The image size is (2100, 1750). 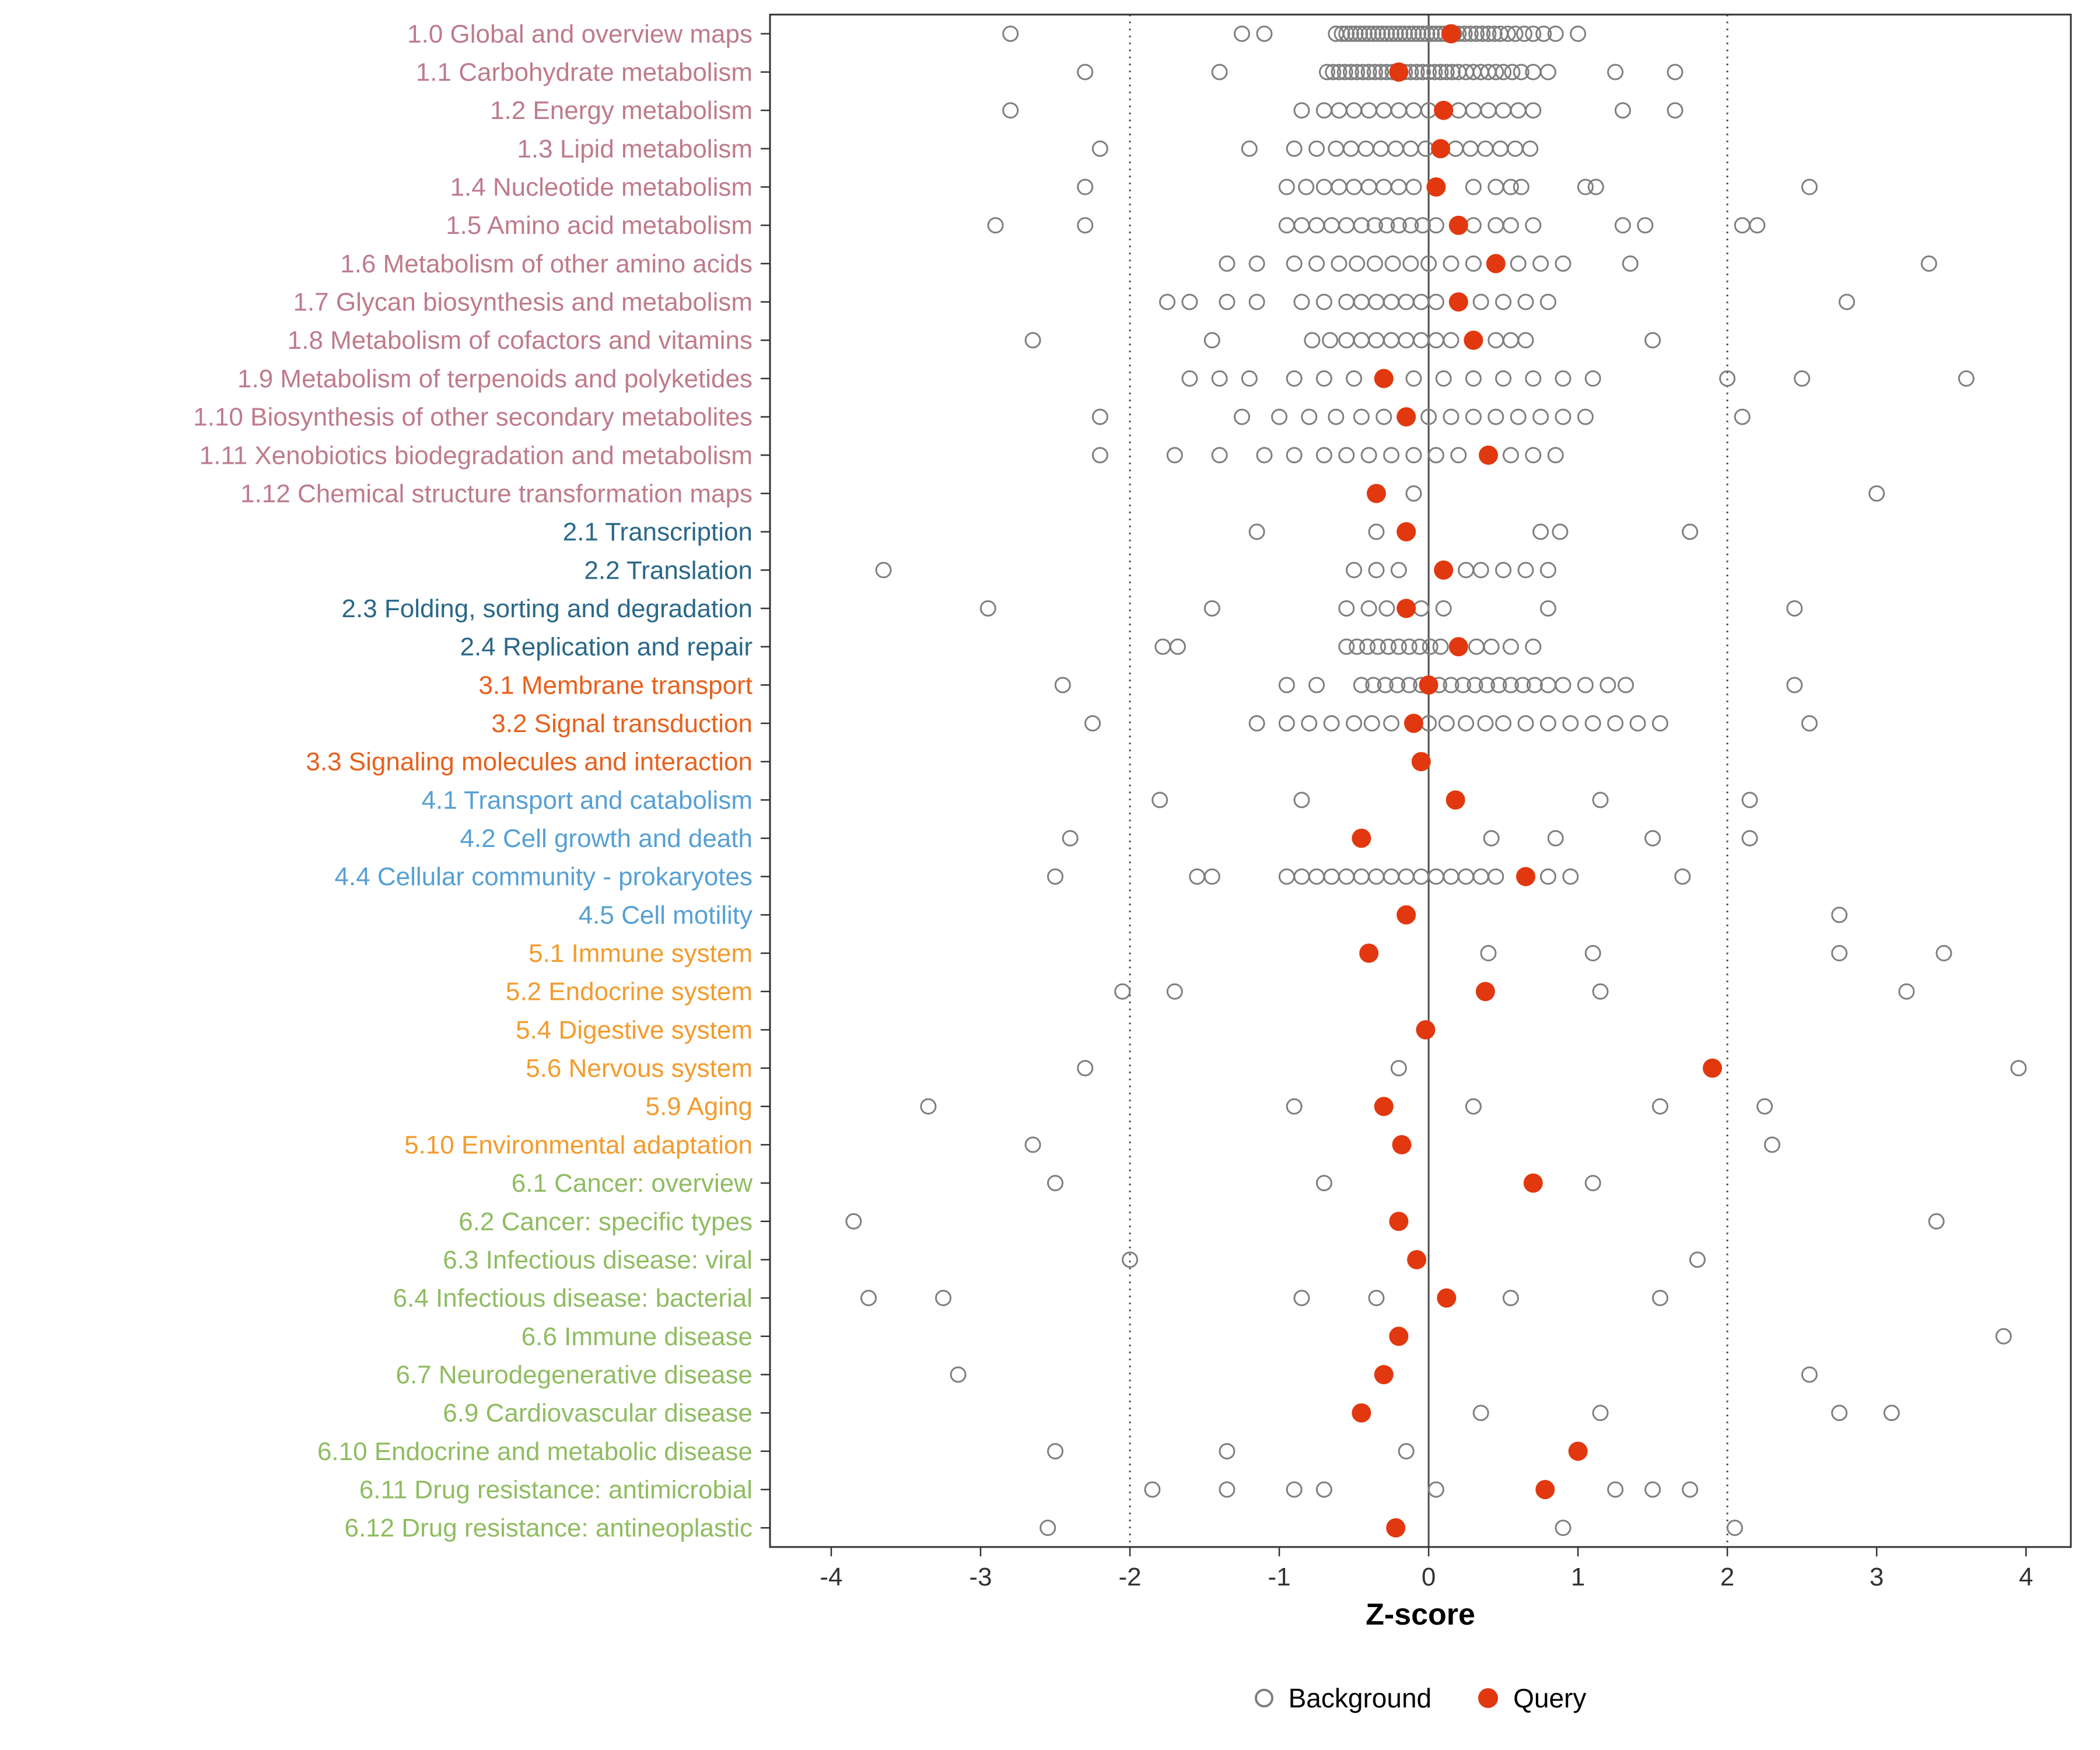 What do you see at coordinates (584, 72) in the screenshot?
I see `category-label: 1.1 Carbohydrate metabolism` at bounding box center [584, 72].